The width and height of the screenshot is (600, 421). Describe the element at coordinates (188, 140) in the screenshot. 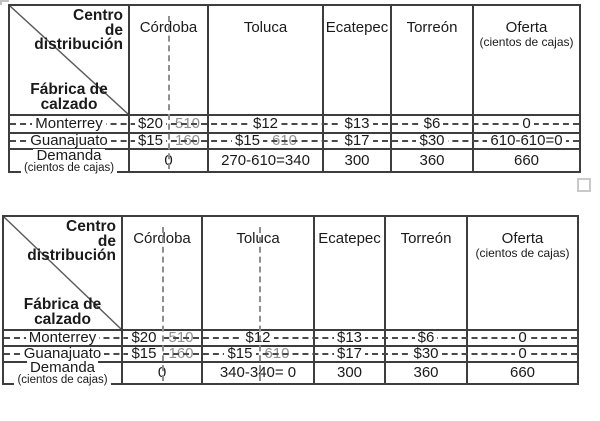

I see `crossed-out-value: 160` at that location.